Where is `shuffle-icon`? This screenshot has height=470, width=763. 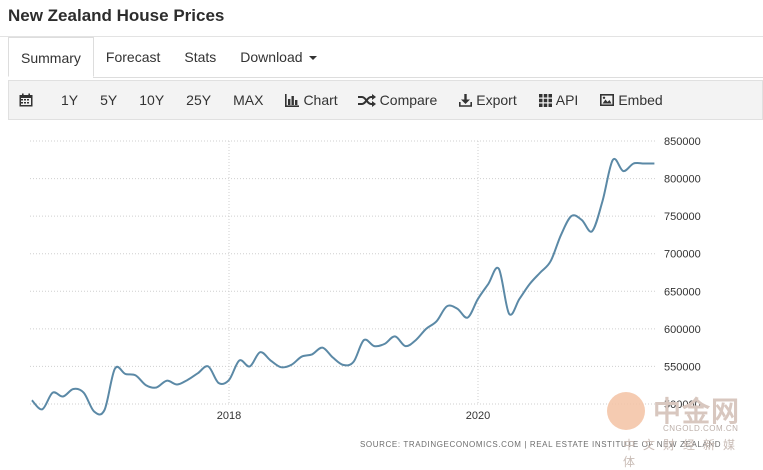 shuffle-icon is located at coordinates (366, 100).